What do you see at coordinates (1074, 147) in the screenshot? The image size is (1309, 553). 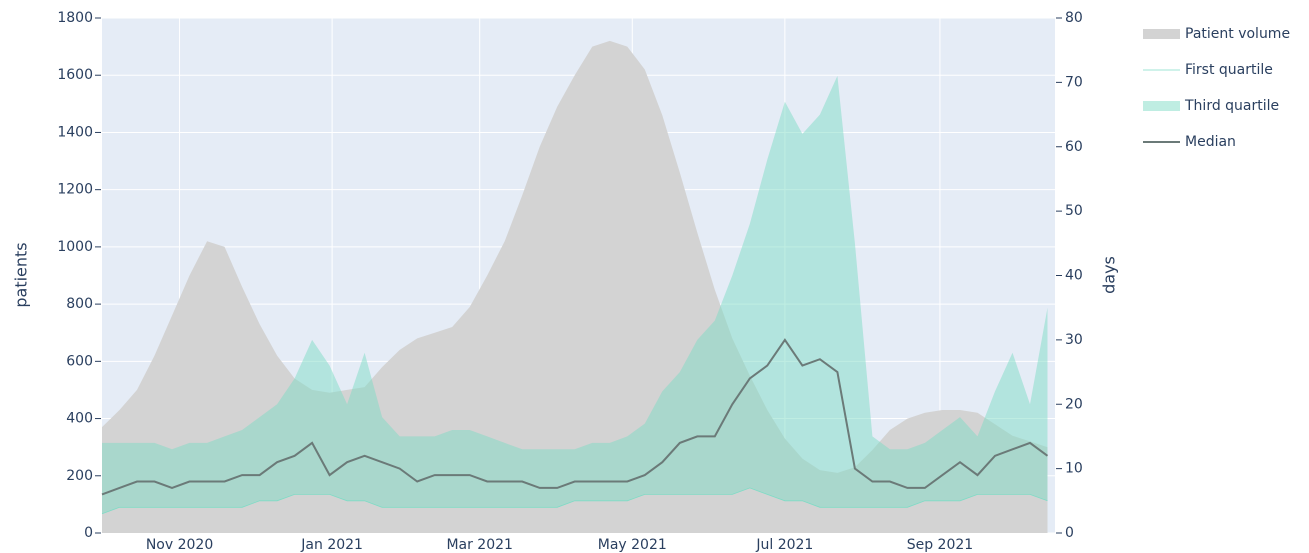 I see `y2-tick-label: 60` at bounding box center [1074, 147].